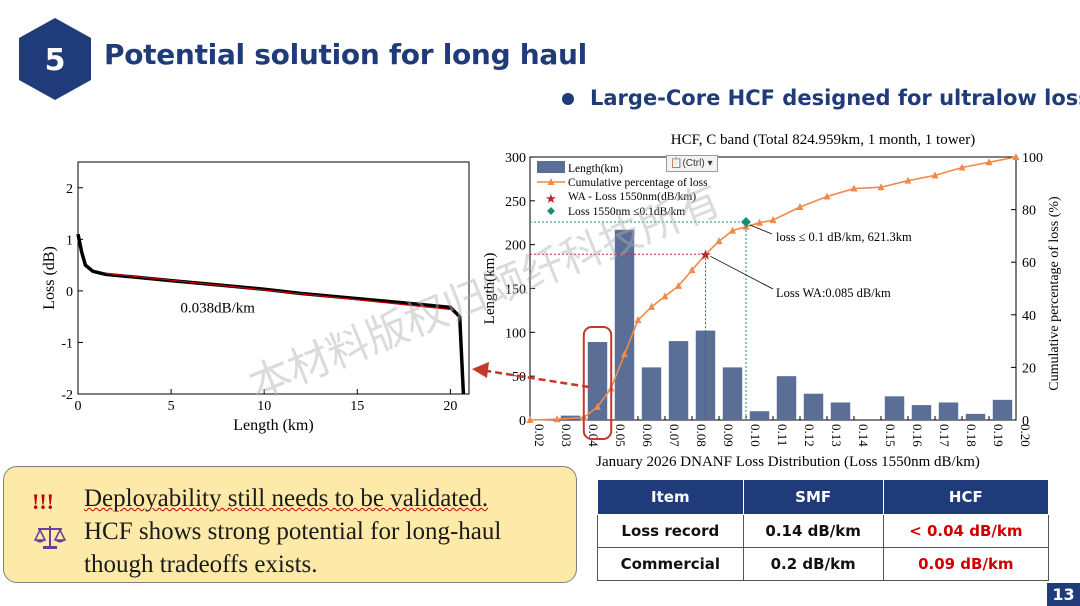 The height and width of the screenshot is (606, 1080). I want to click on x-tick-label: 20, so click(450, 406).